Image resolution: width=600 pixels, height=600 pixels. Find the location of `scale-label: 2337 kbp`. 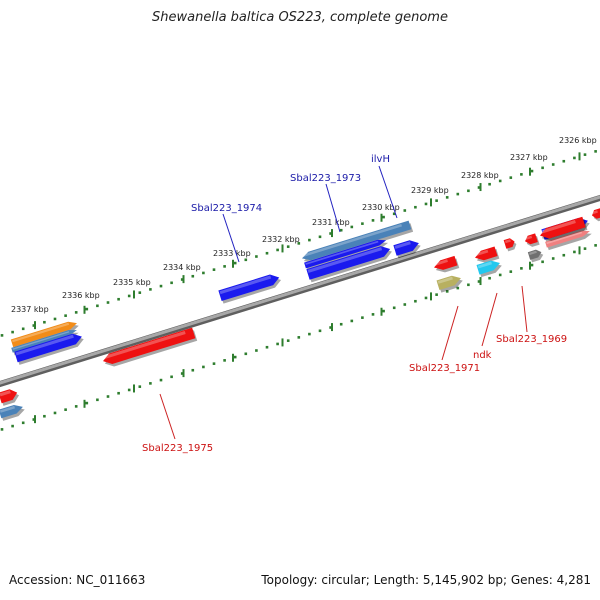

scale-label: 2337 kbp is located at coordinates (30, 309).